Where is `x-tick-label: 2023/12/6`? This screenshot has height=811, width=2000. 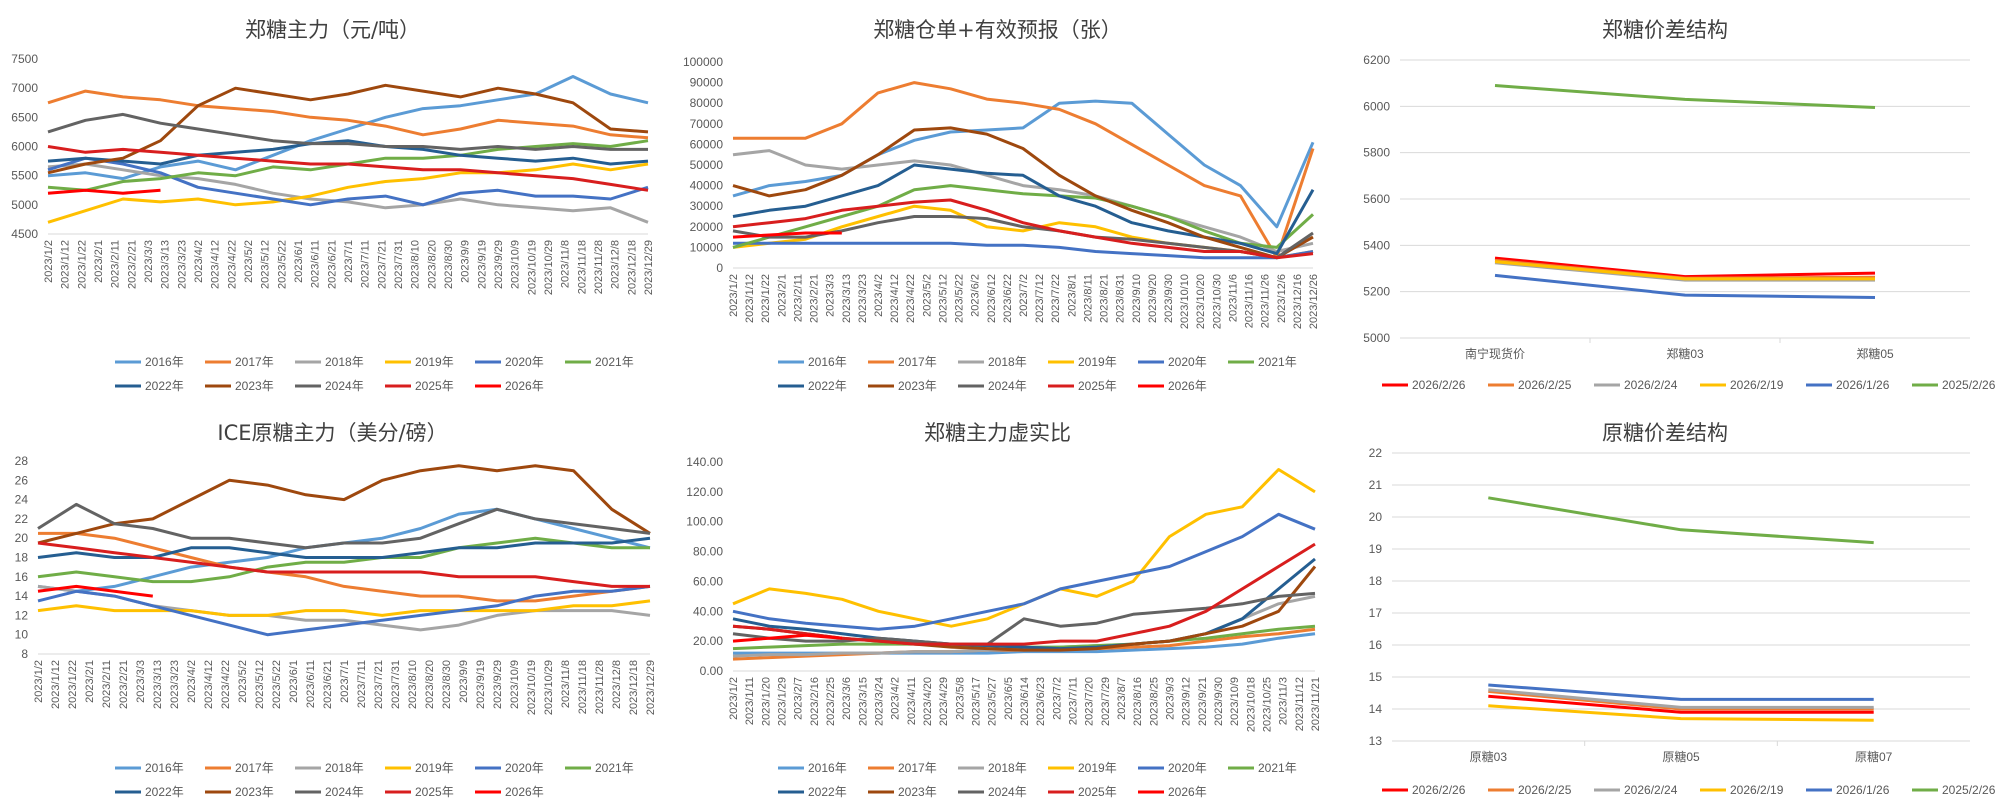 x-tick-label: 2023/12/6 is located at coordinates (1282, 298).